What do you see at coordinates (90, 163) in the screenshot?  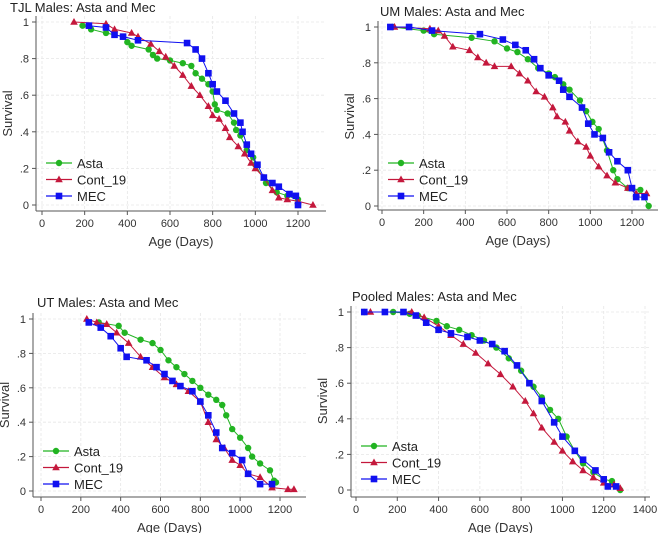 I see `legend-label: Asta` at bounding box center [90, 163].